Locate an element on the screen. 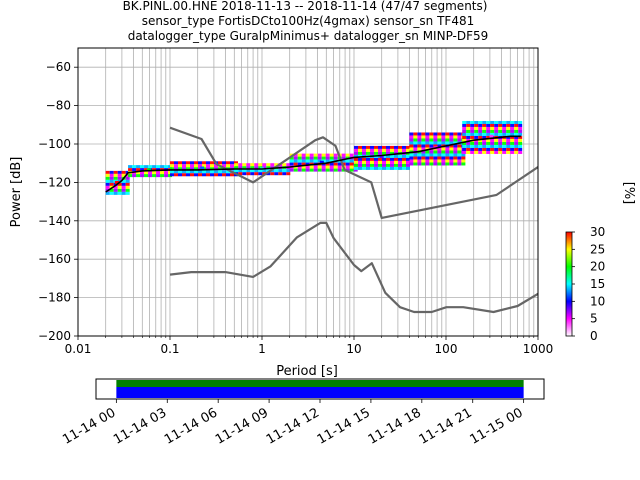 This screenshot has width=640, height=480. colorbar-tick-label: 10 is located at coordinates (597, 301).